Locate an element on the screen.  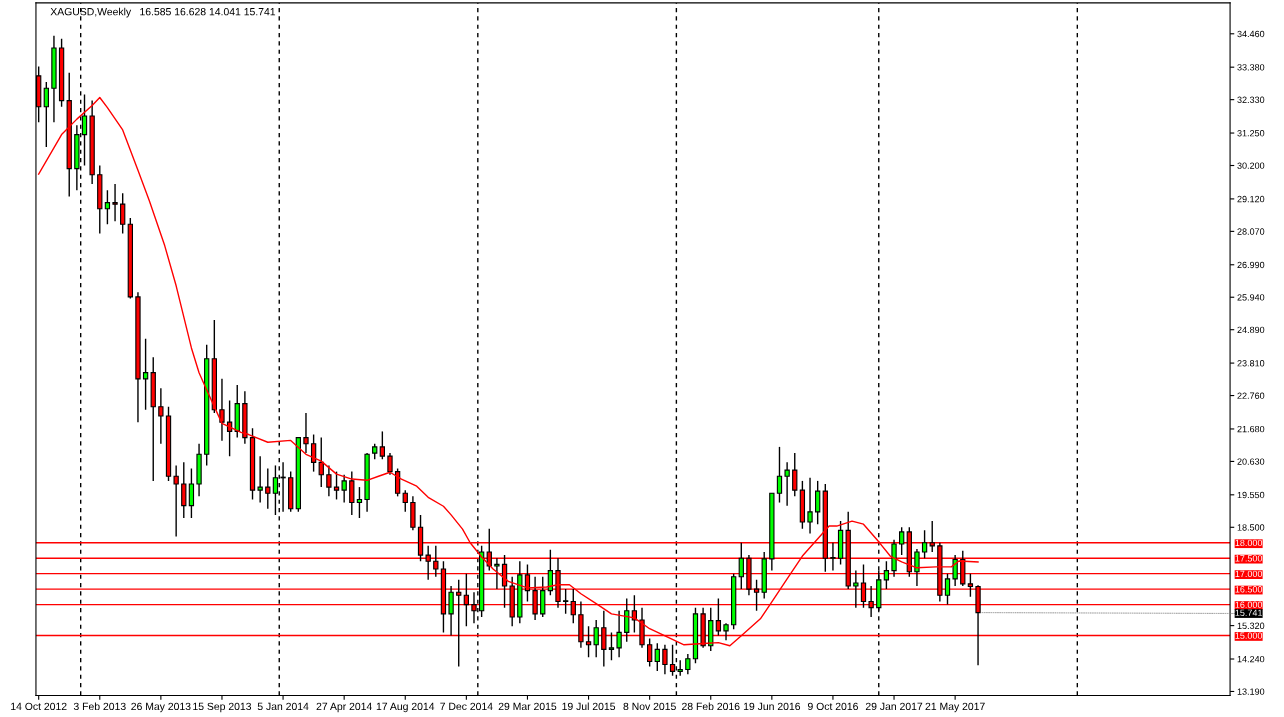
y-tick-label: 25.940 is located at coordinates (1251, 297).